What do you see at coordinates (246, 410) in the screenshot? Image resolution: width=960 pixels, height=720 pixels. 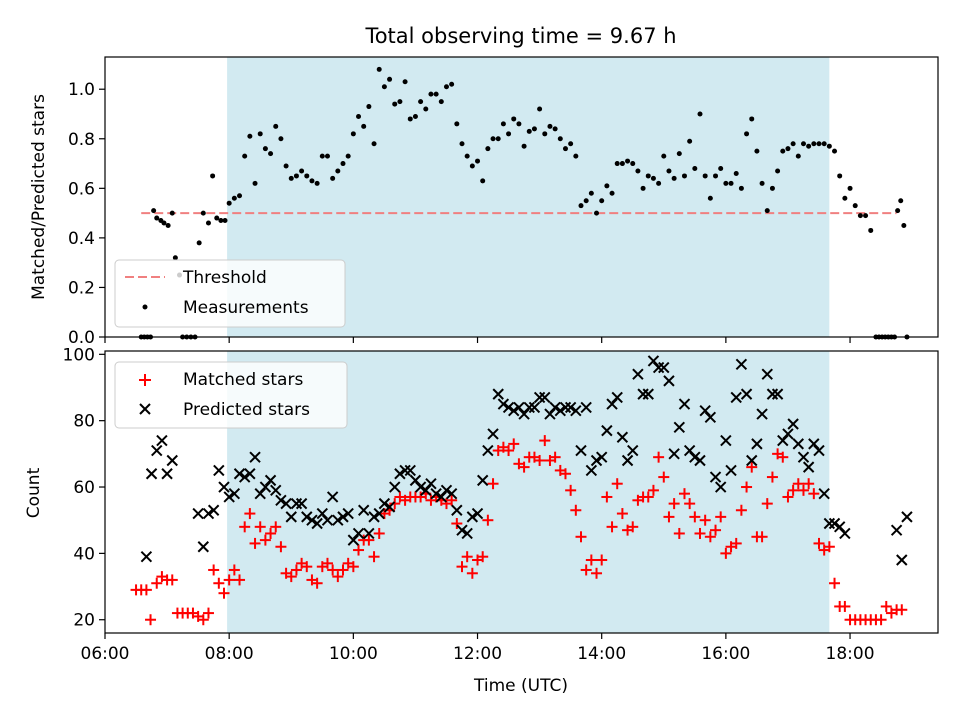 I see `predicted-legend-label: Predicted stars` at bounding box center [246, 410].